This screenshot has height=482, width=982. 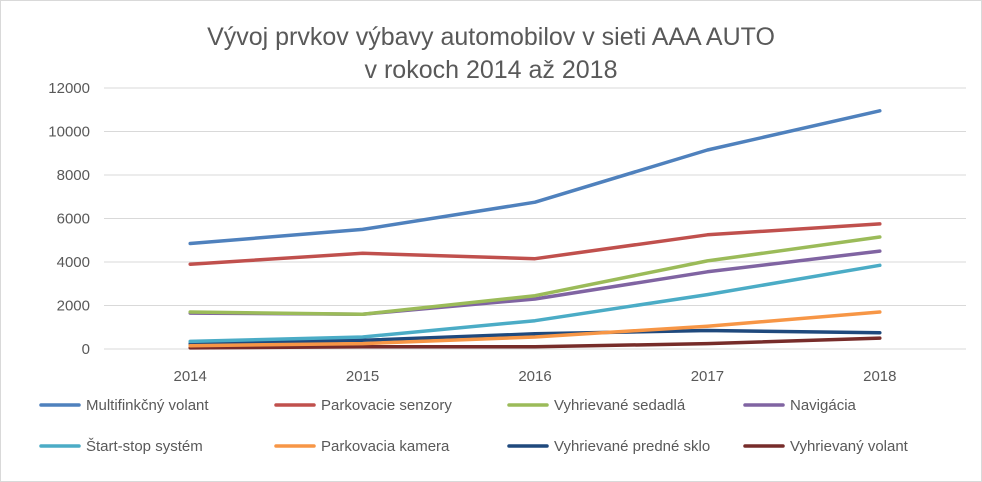 I want to click on legend-item: Parkovacie senzory, so click(x=363, y=405).